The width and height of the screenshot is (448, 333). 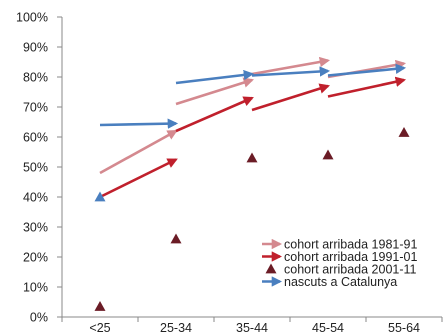 What do you see at coordinates (35, 108) in the screenshot?
I see `y-tick-label: 70%` at bounding box center [35, 108].